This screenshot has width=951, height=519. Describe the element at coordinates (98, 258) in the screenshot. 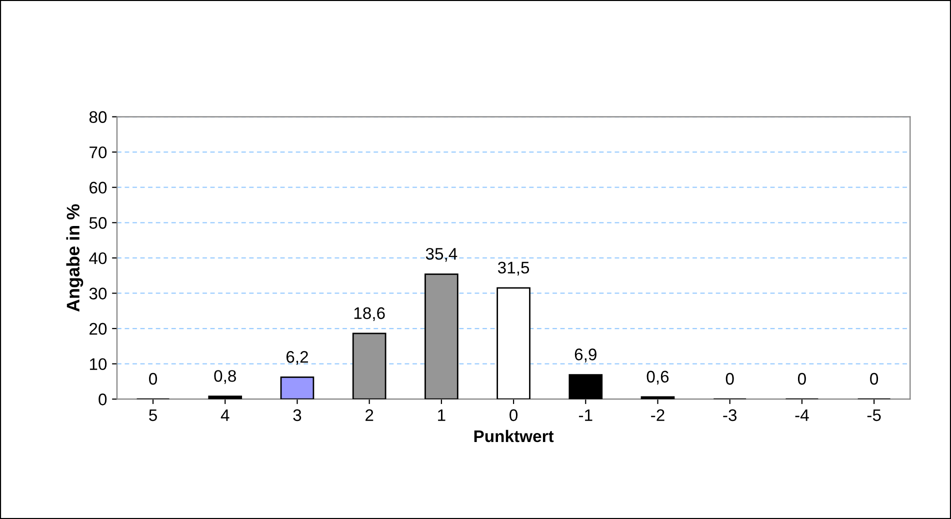

I see `y-tick-label: 40` at that location.